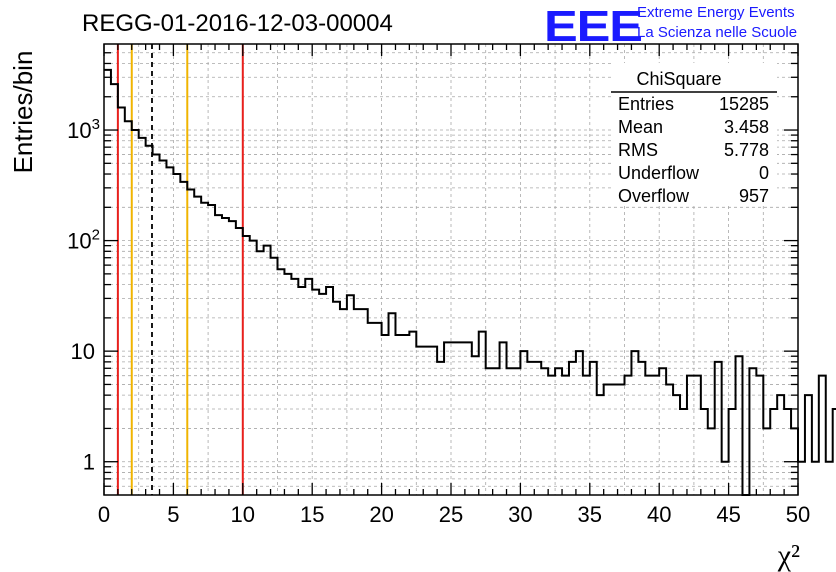 Image resolution: width=836 pixels, height=572 pixels. I want to click on y-tick-label: 1, so click(89, 462).